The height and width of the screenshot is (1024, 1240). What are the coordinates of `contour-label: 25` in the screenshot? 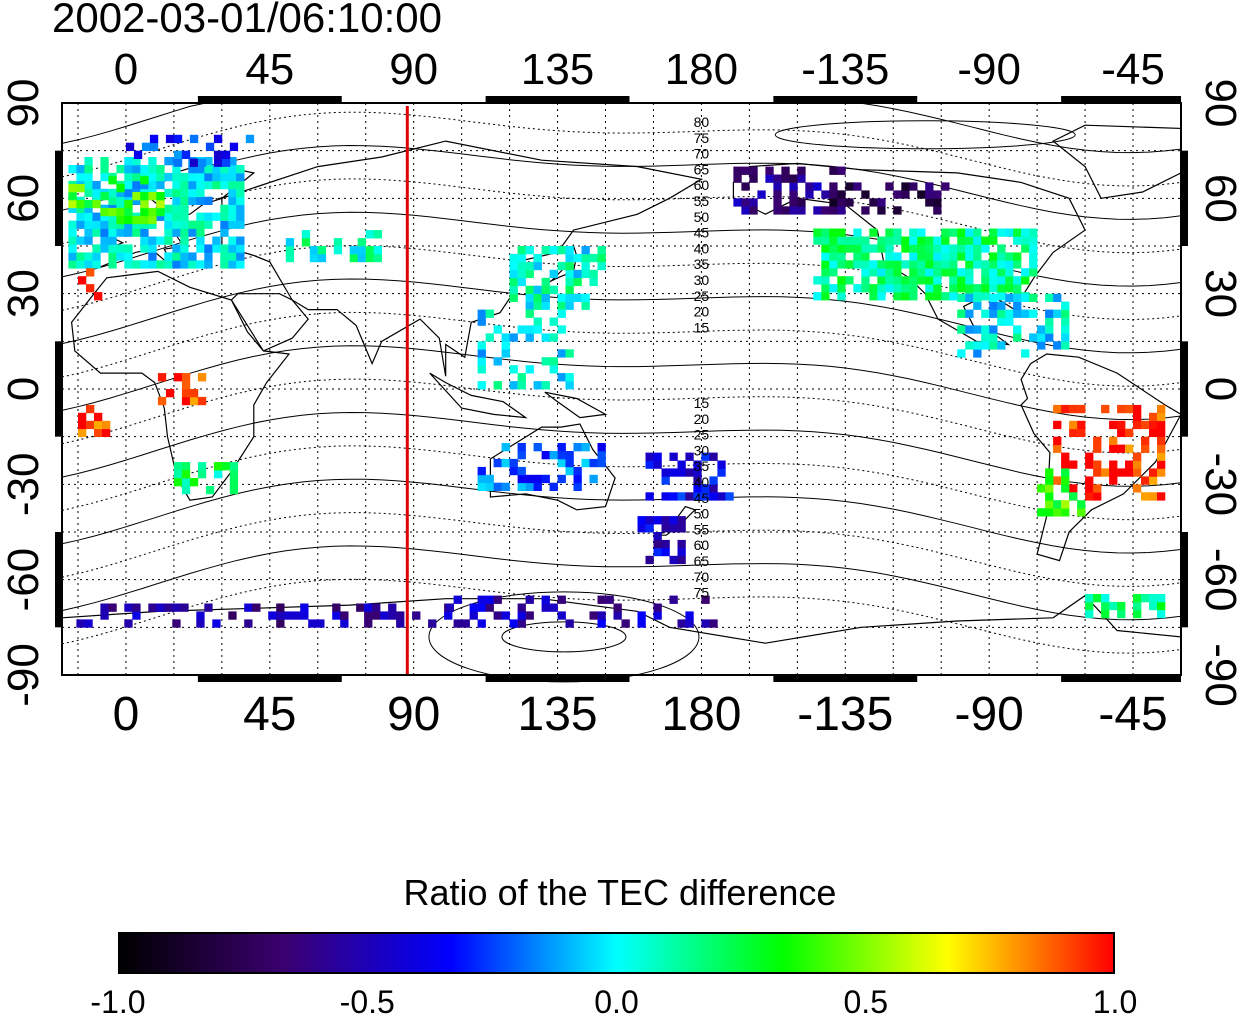 It's located at (702, 435).